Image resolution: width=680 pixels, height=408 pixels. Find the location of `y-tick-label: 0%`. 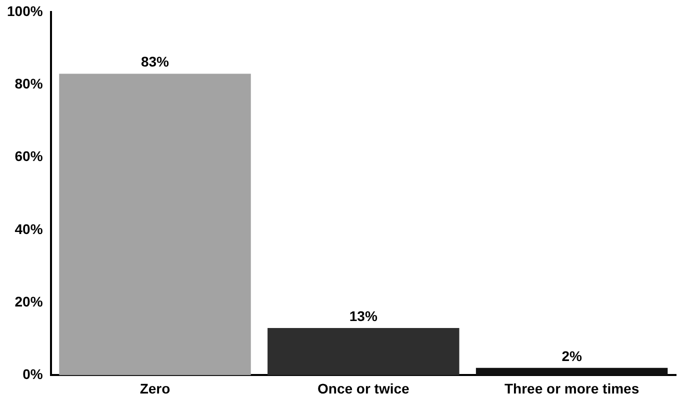

y-tick-label: 0% is located at coordinates (33, 374).